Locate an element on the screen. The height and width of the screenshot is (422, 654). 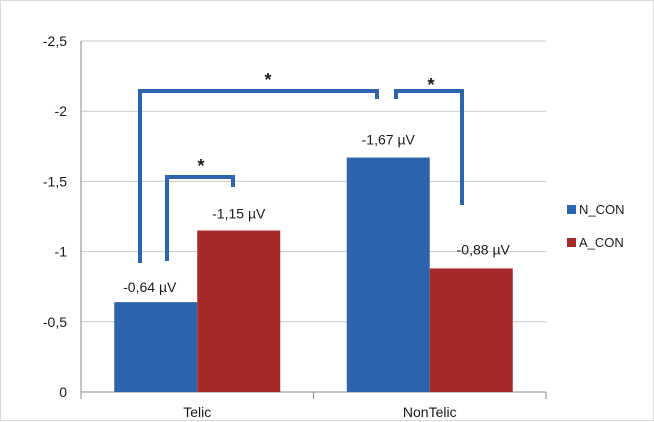
y-tick-label: -1 is located at coordinates (61, 252).